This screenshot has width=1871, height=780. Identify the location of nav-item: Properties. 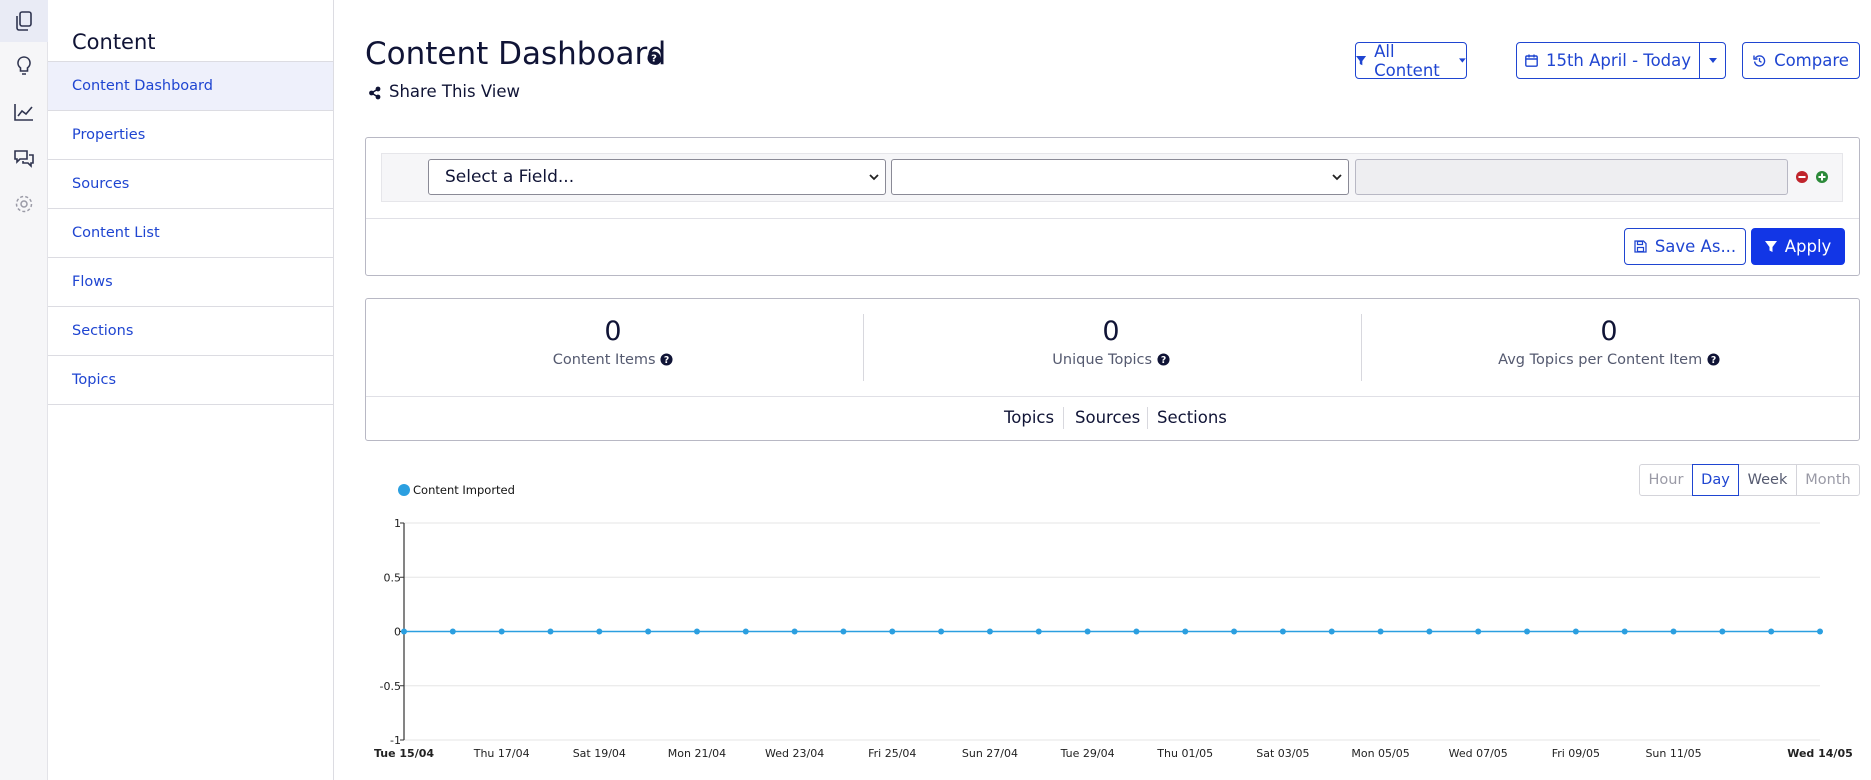
(190, 134).